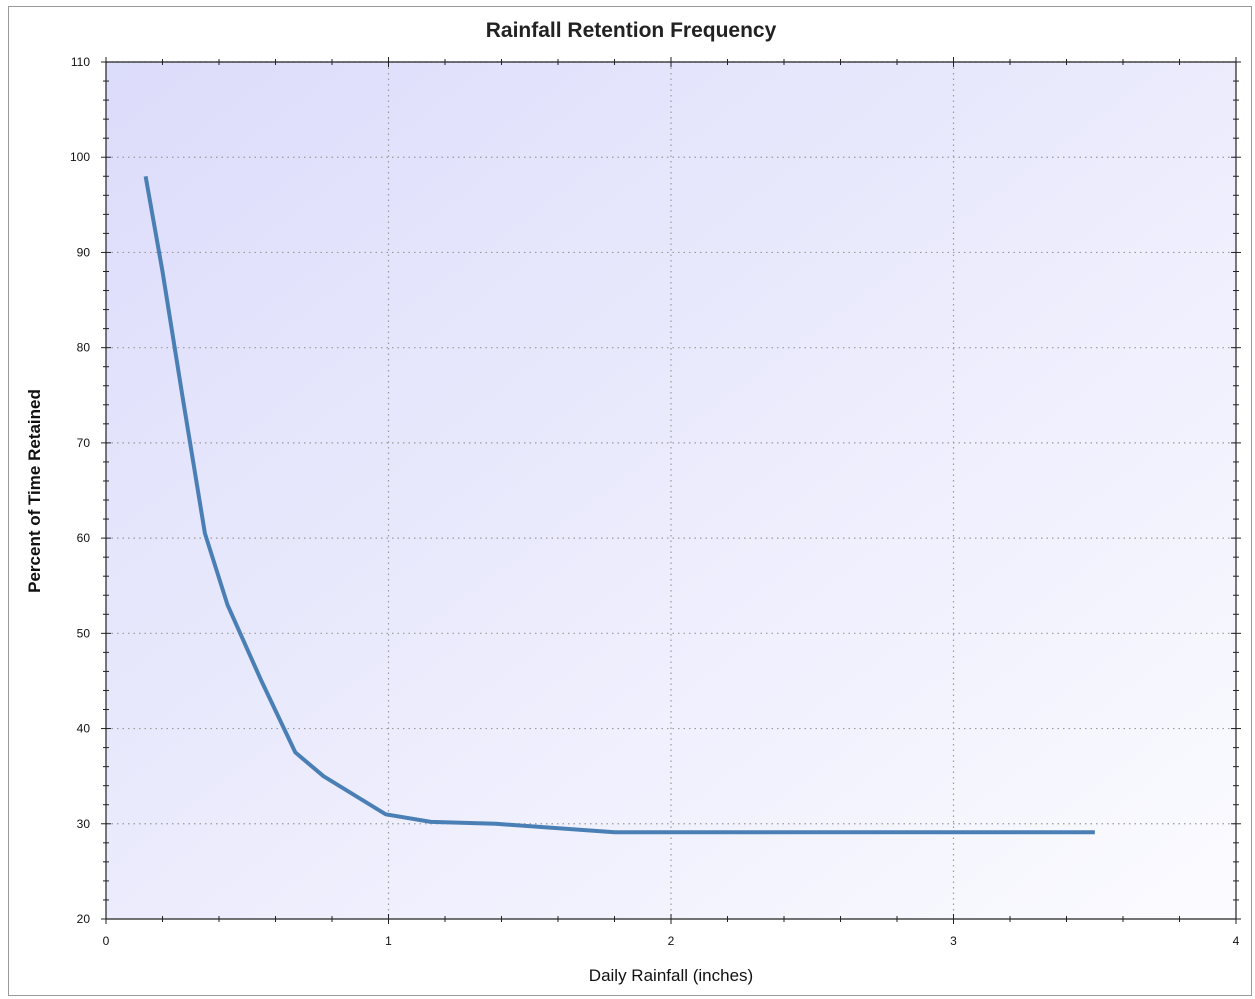 Image resolution: width=1255 pixels, height=999 pixels. I want to click on x-axis-label: Daily Rainfall (inches), so click(671, 975).